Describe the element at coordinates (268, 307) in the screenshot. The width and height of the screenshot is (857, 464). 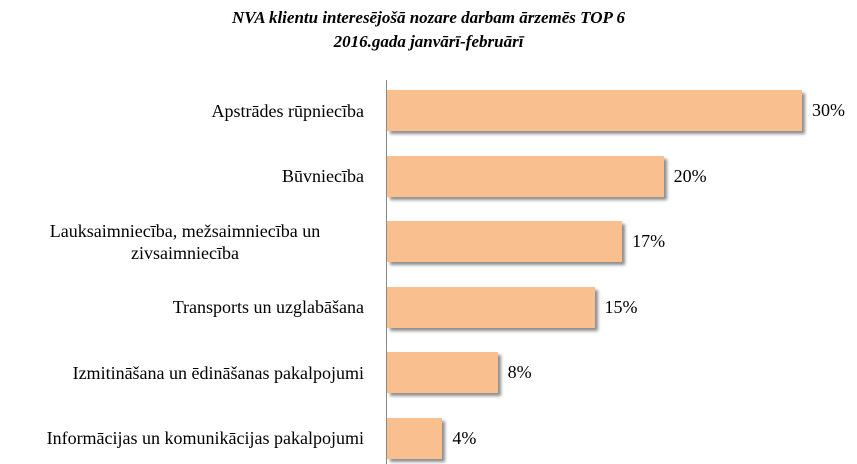
I see `category-text: Transports un uzglabāšana` at that location.